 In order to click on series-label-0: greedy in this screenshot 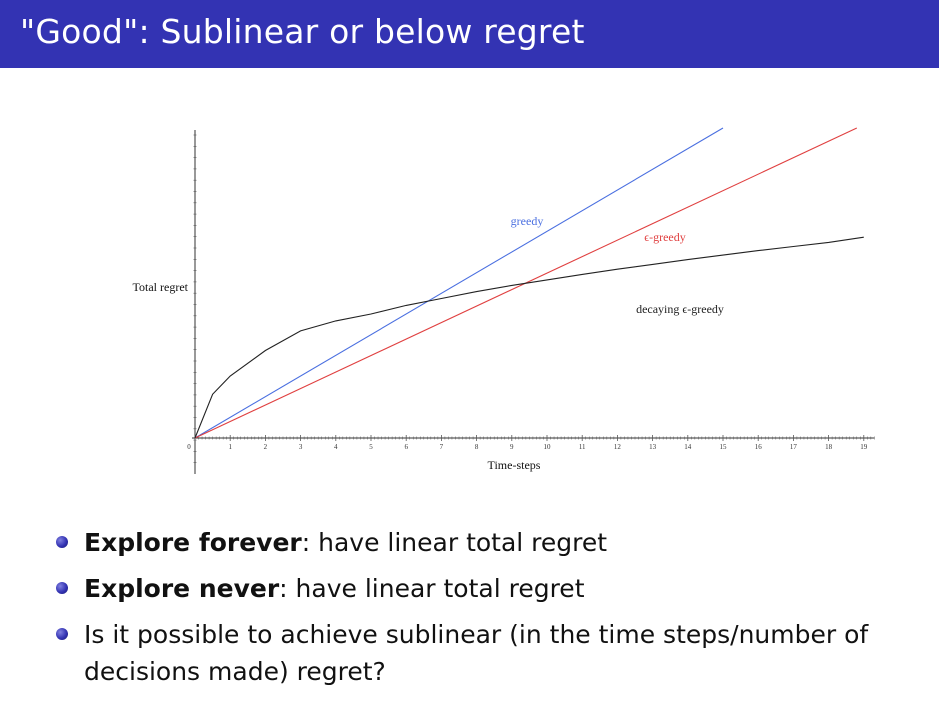, I will do `click(527, 221)`.